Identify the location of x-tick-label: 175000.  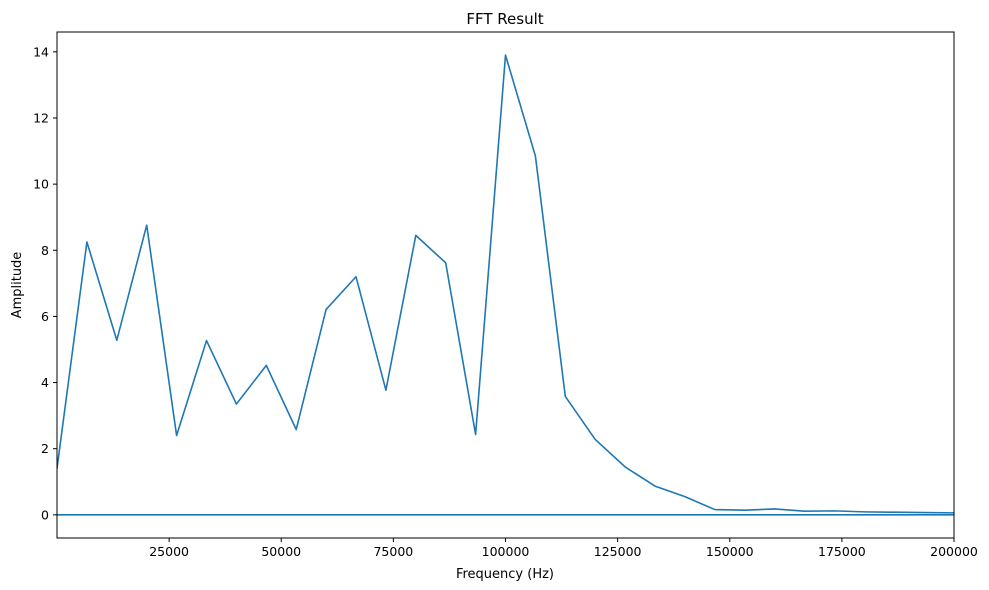
(842, 551).